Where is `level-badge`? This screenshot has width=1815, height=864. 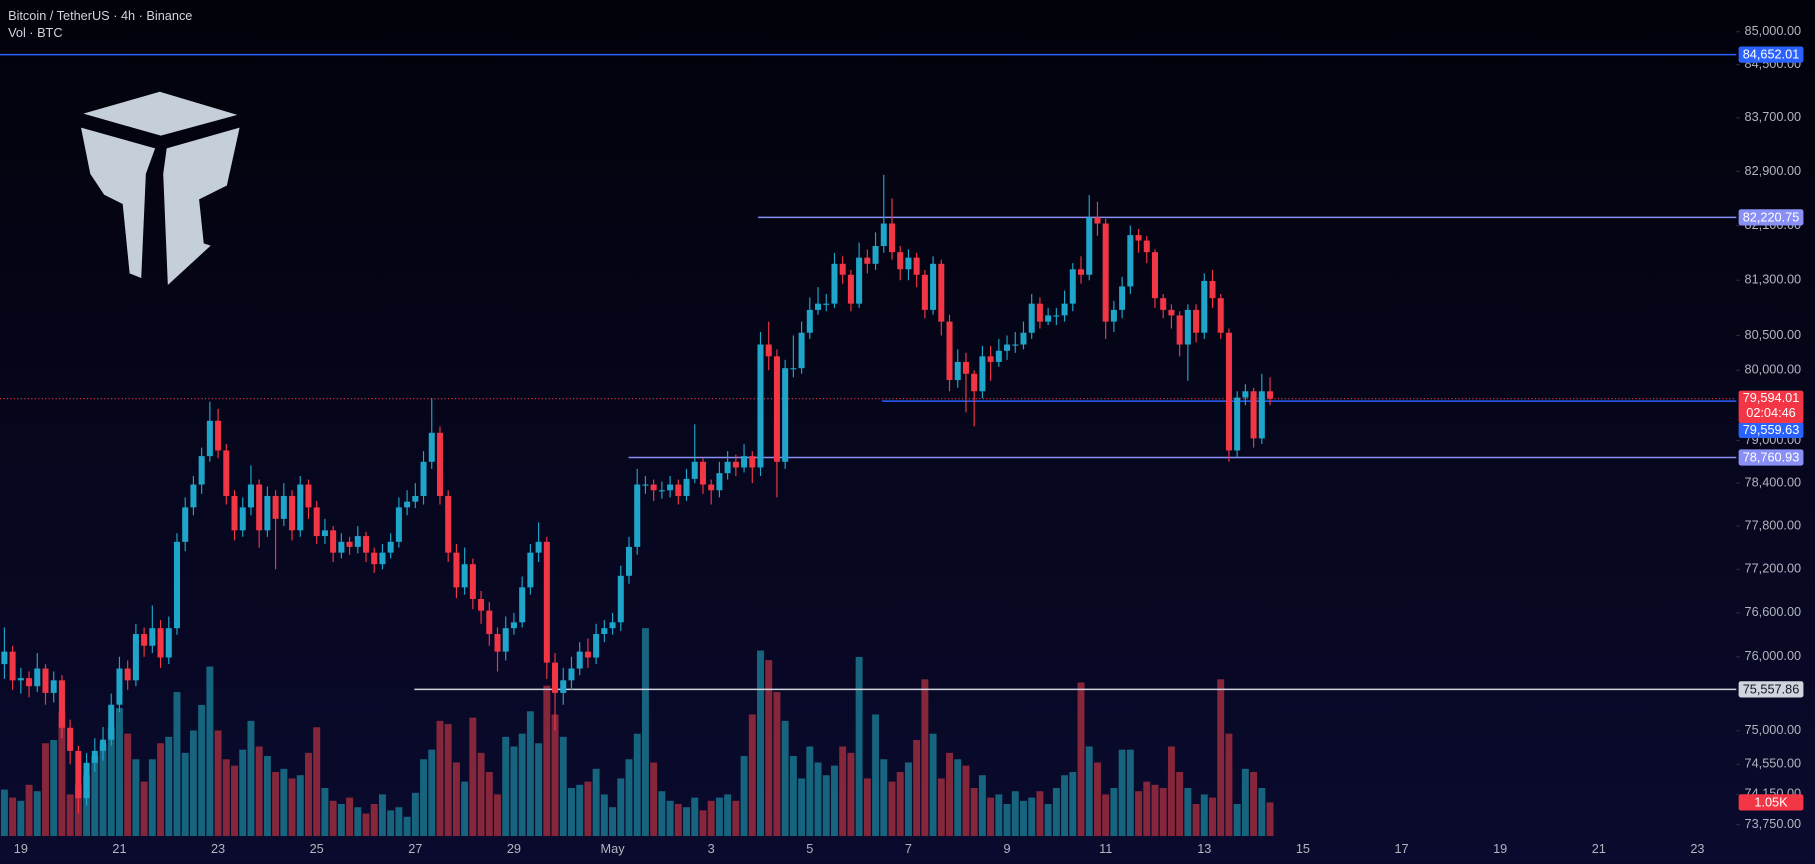
level-badge is located at coordinates (1771, 689).